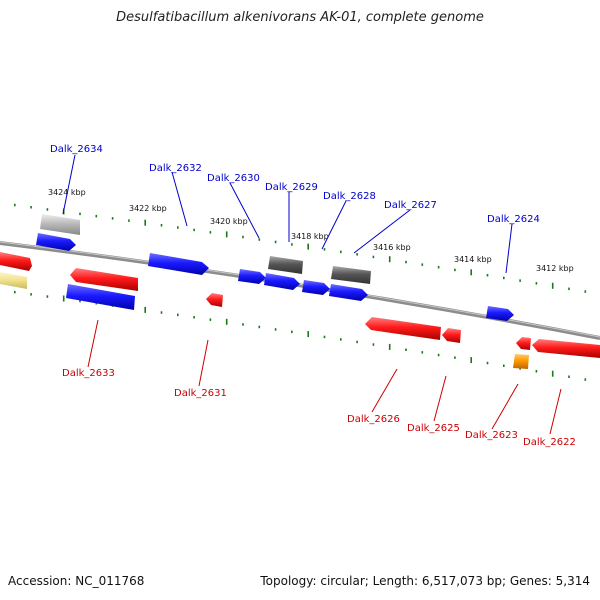 This screenshot has width=600, height=600. I want to click on gene-label-dalk-2632: Dalk_2632, so click(175, 168).